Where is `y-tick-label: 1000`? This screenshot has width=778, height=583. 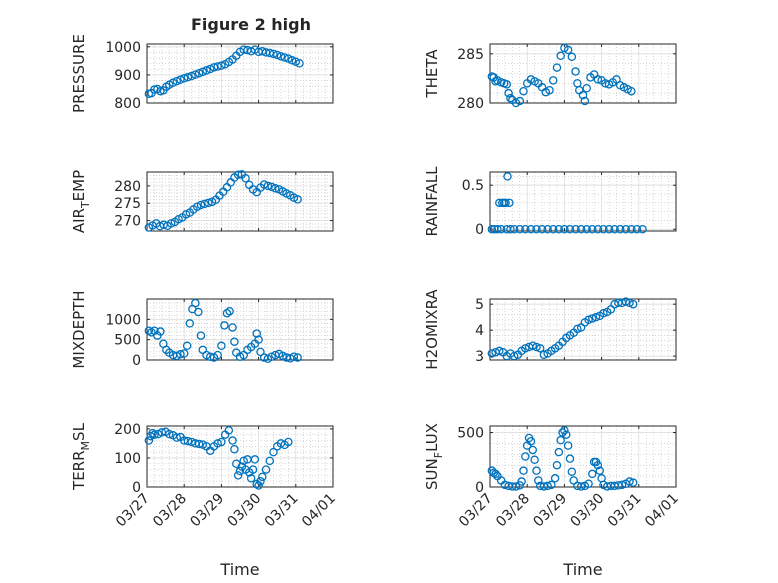 y-tick-label: 1000 is located at coordinates (123, 48).